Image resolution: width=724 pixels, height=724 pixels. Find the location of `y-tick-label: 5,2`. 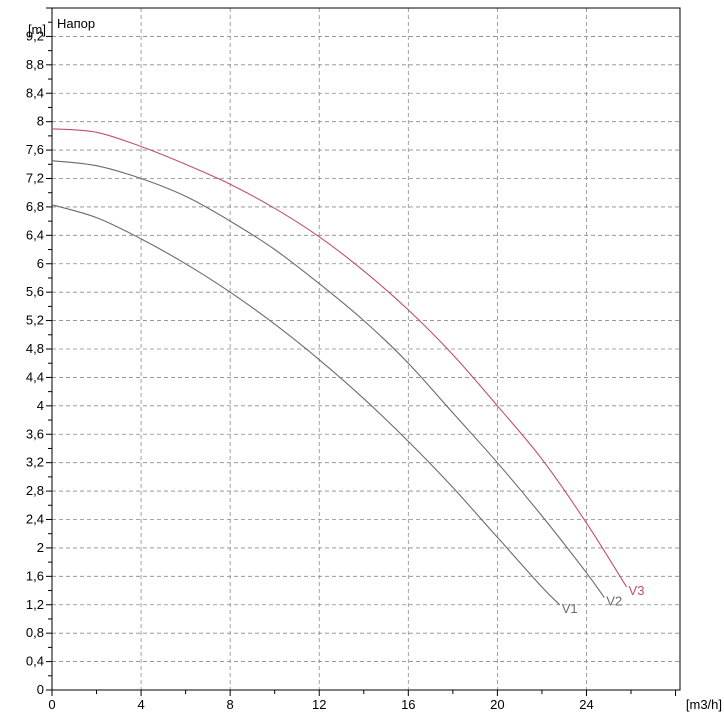

y-tick-label: 5,2 is located at coordinates (35, 320).